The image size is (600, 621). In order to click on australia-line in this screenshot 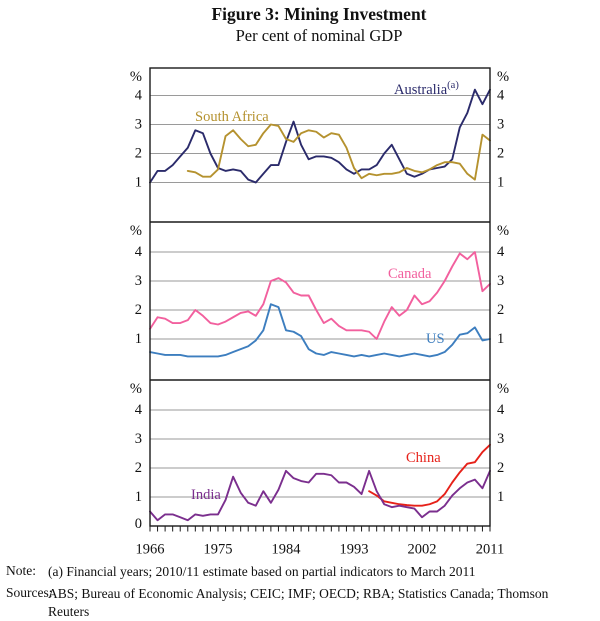, I will do `click(320, 136)`.